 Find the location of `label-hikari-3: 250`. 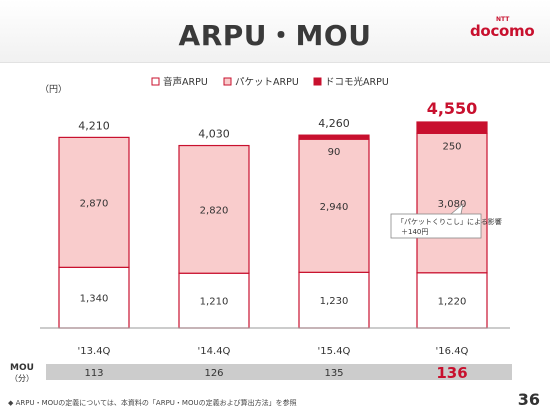

label-hikari-3: 250 is located at coordinates (451, 146).